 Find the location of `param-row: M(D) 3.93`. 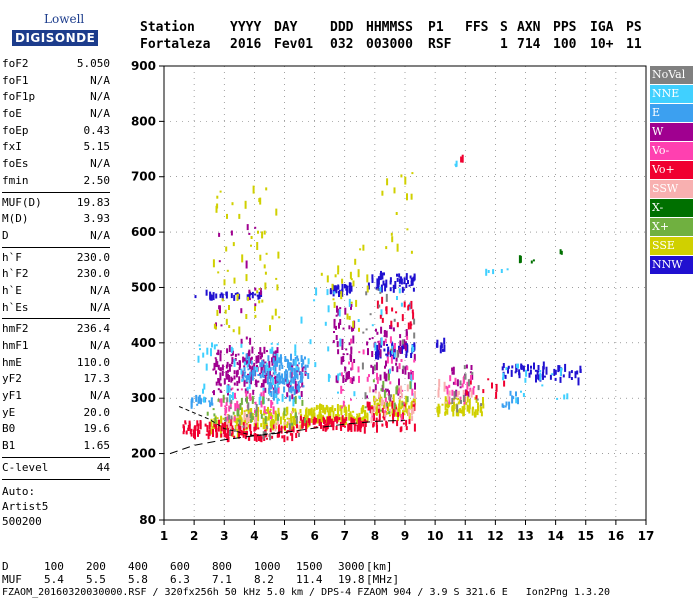

param-row: M(D) 3.93 is located at coordinates (56, 219).